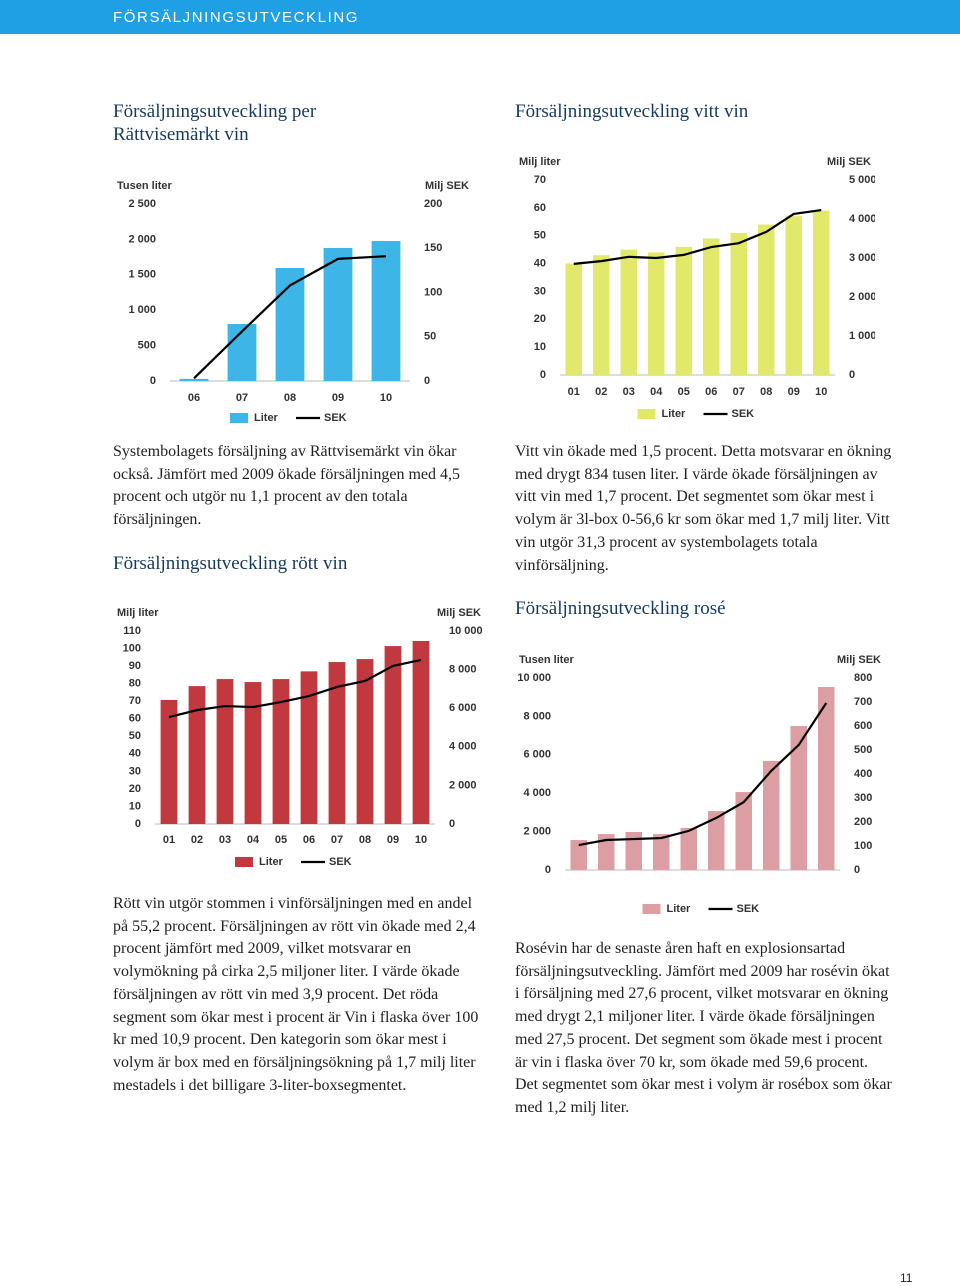 The image size is (960, 1286). What do you see at coordinates (480, 17) in the screenshot?
I see `header-bar: FÖRSÄLJNINGSUTVECKLING` at bounding box center [480, 17].